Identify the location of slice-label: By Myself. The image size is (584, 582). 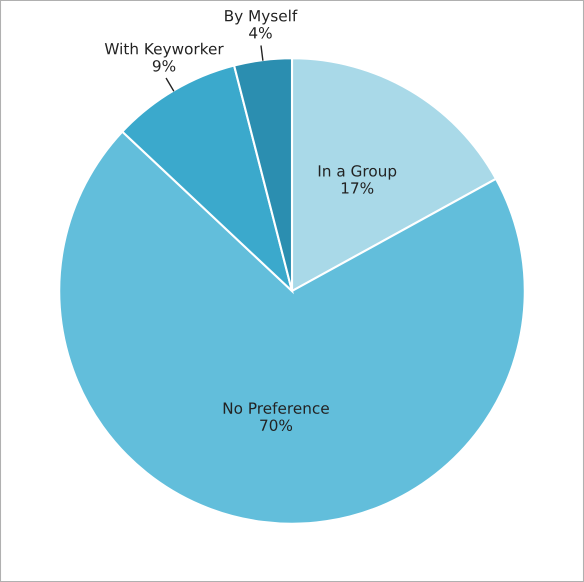
(261, 17).